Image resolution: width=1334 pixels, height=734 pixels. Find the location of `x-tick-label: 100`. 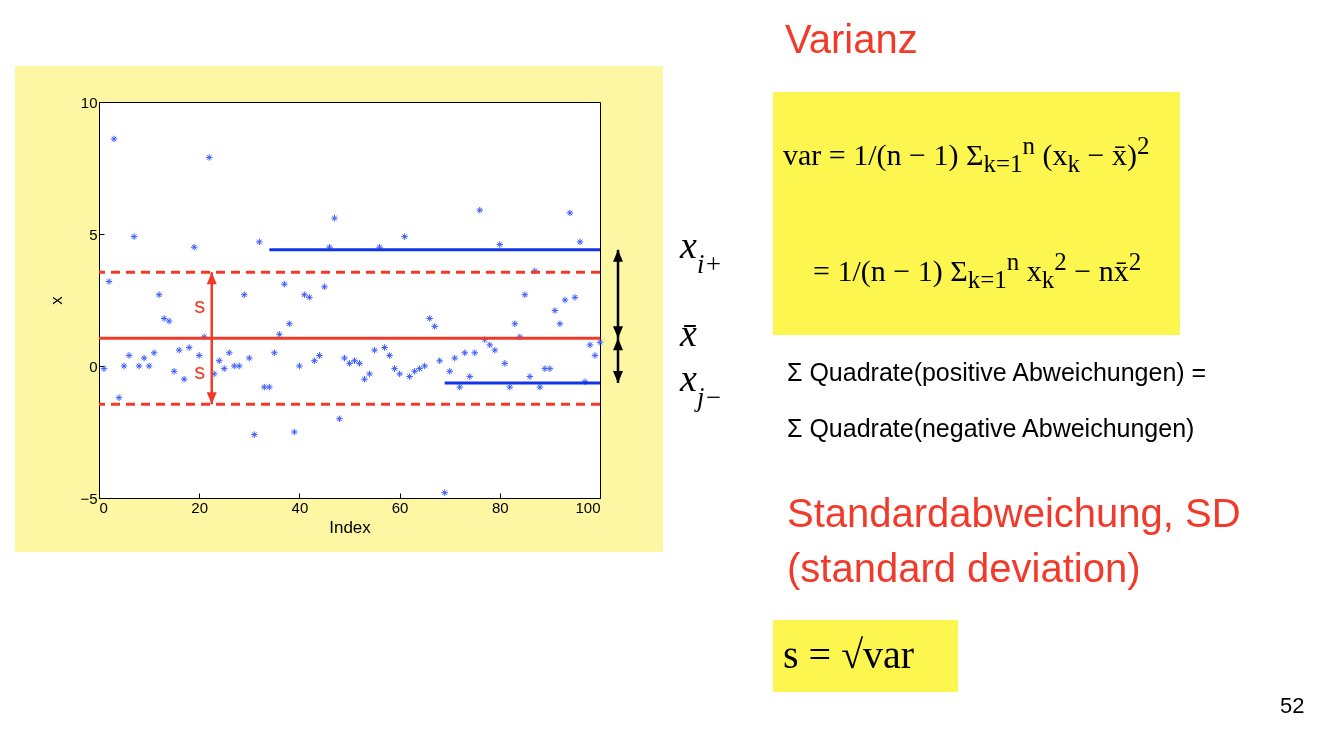

x-tick-label: 100 is located at coordinates (588, 507).